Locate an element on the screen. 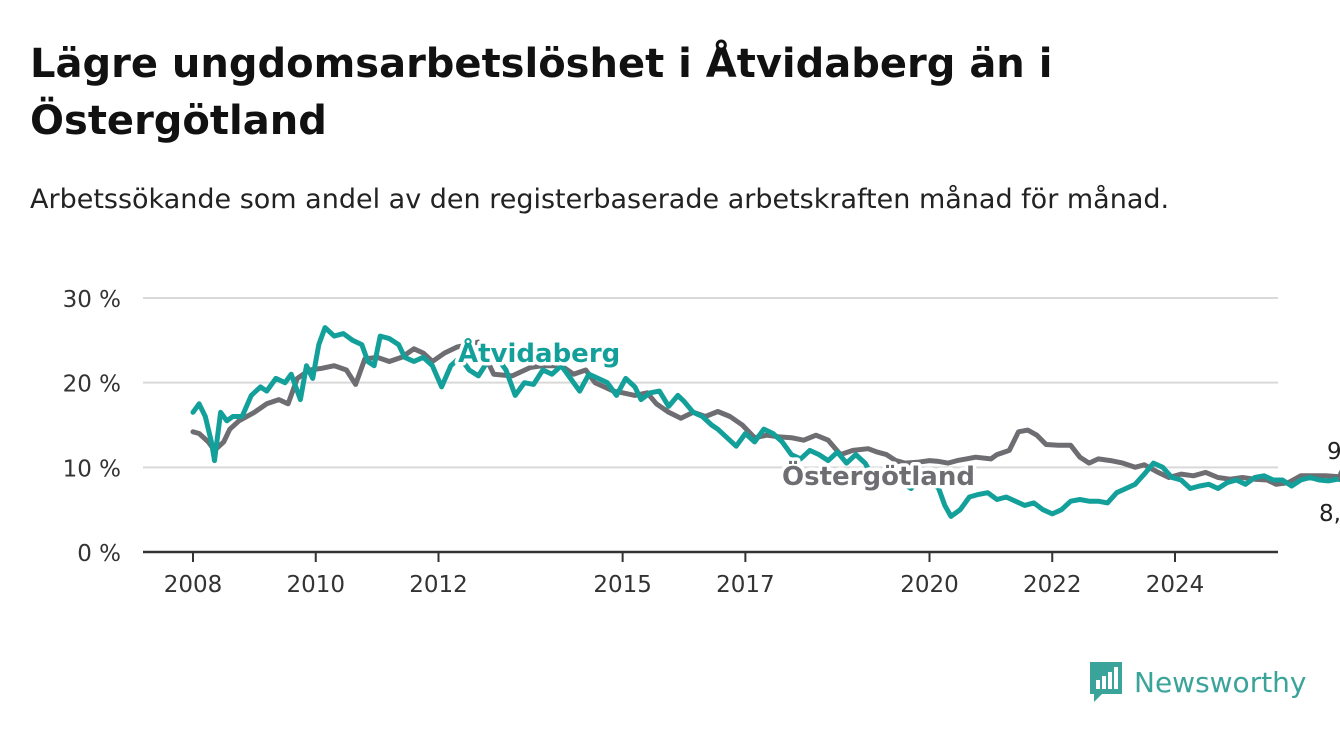 The image size is (1340, 734). y-tick-label: 10 % is located at coordinates (92, 469).